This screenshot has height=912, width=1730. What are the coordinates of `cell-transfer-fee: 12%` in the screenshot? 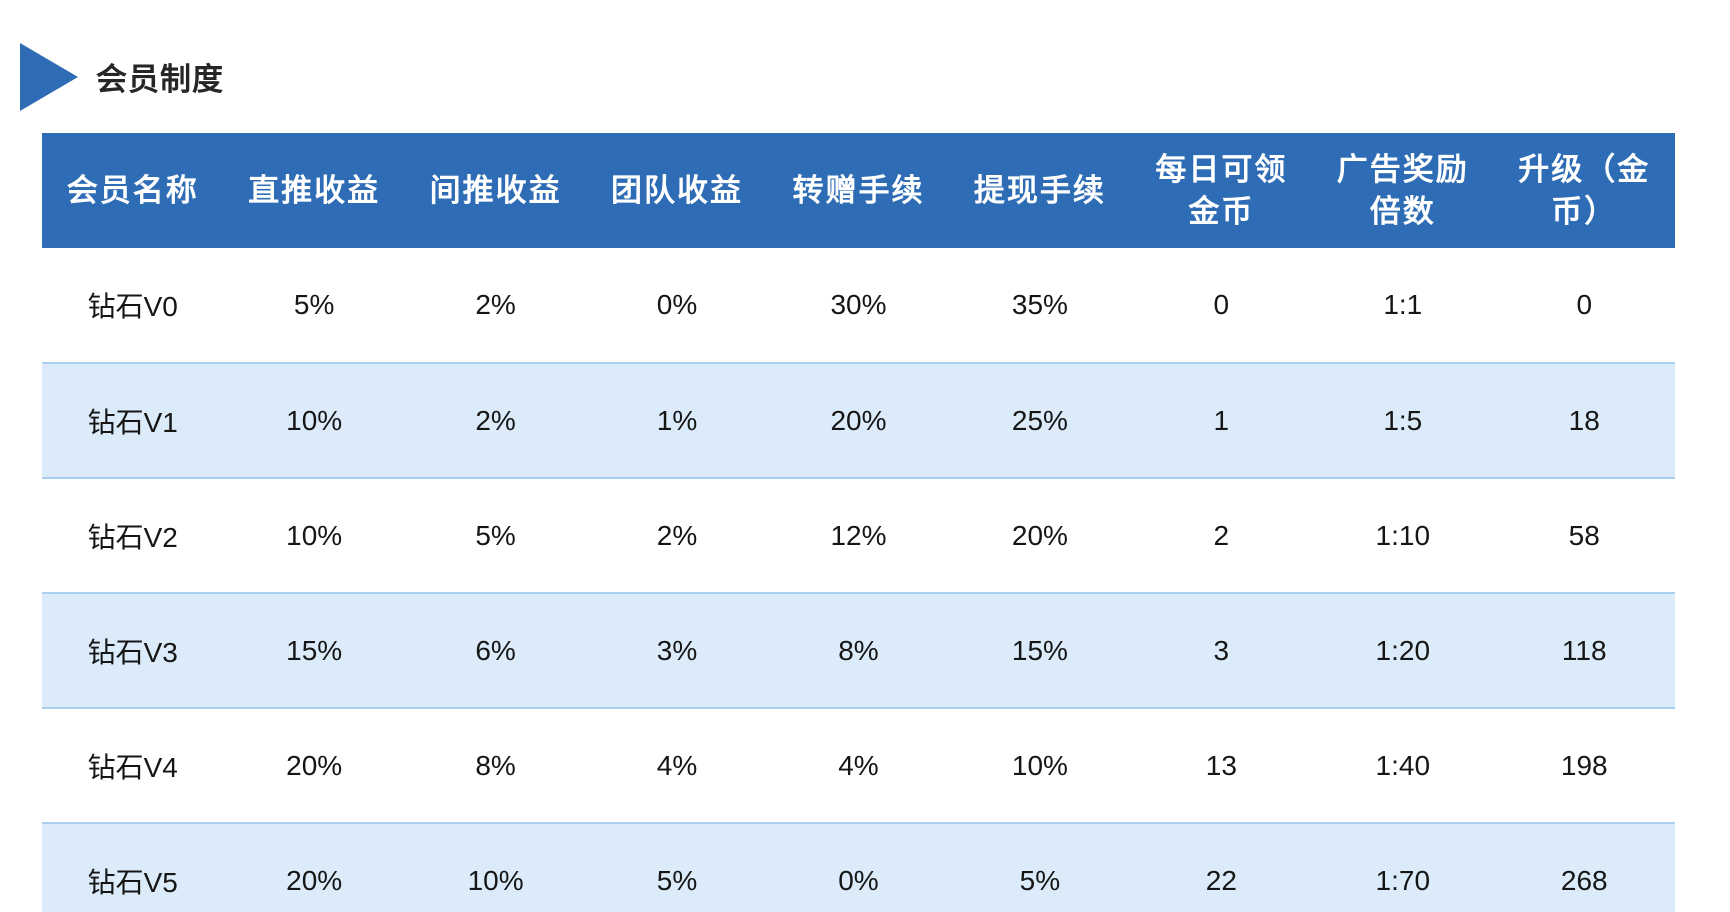 It's located at (858, 535).